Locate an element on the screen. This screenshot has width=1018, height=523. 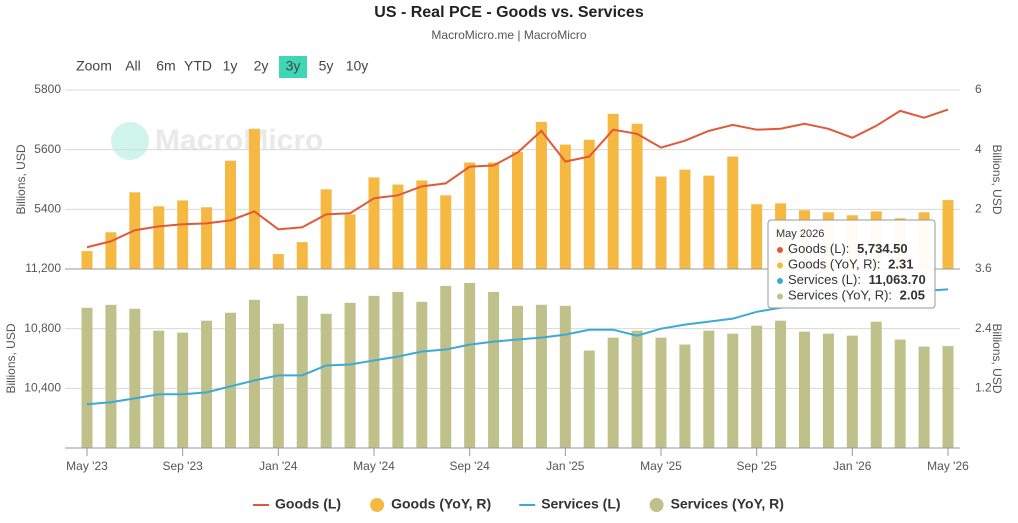
tooltip-item-label: Services (L): is located at coordinates (826, 279).